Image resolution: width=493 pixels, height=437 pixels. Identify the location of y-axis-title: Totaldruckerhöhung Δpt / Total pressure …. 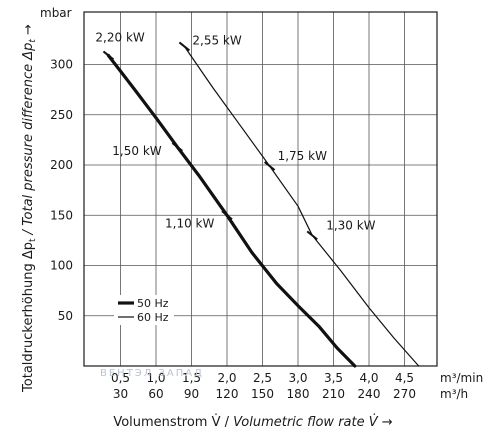
(29, 208).